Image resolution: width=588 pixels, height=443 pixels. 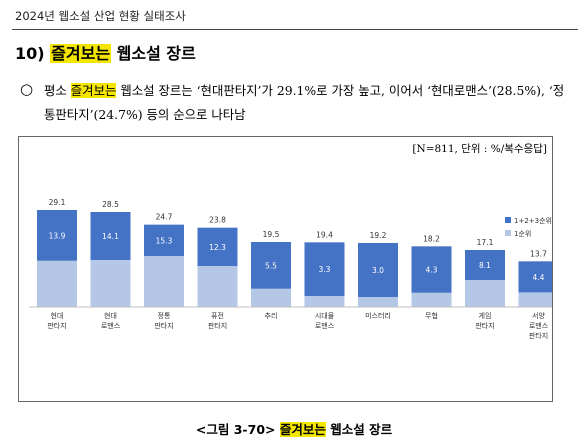 What do you see at coordinates (378, 235) in the screenshot?
I see `total-value-label-6: 19.2` at bounding box center [378, 235].